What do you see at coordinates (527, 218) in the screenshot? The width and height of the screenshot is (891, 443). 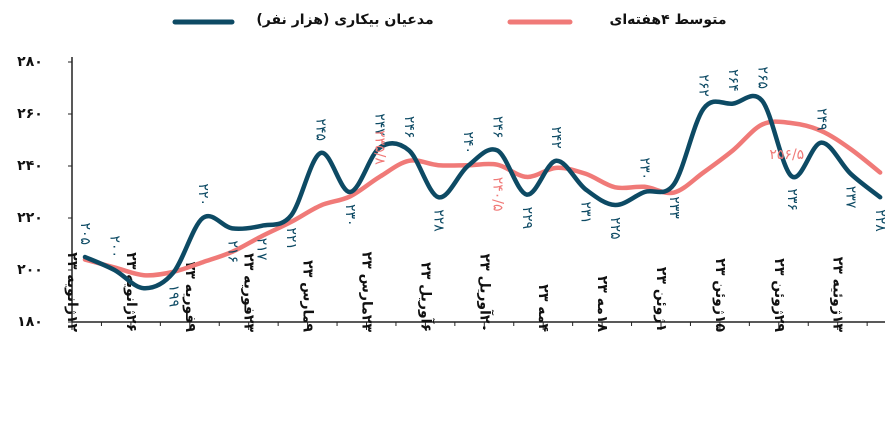 I see `data-label: ۲۲۹` at bounding box center [527, 218].